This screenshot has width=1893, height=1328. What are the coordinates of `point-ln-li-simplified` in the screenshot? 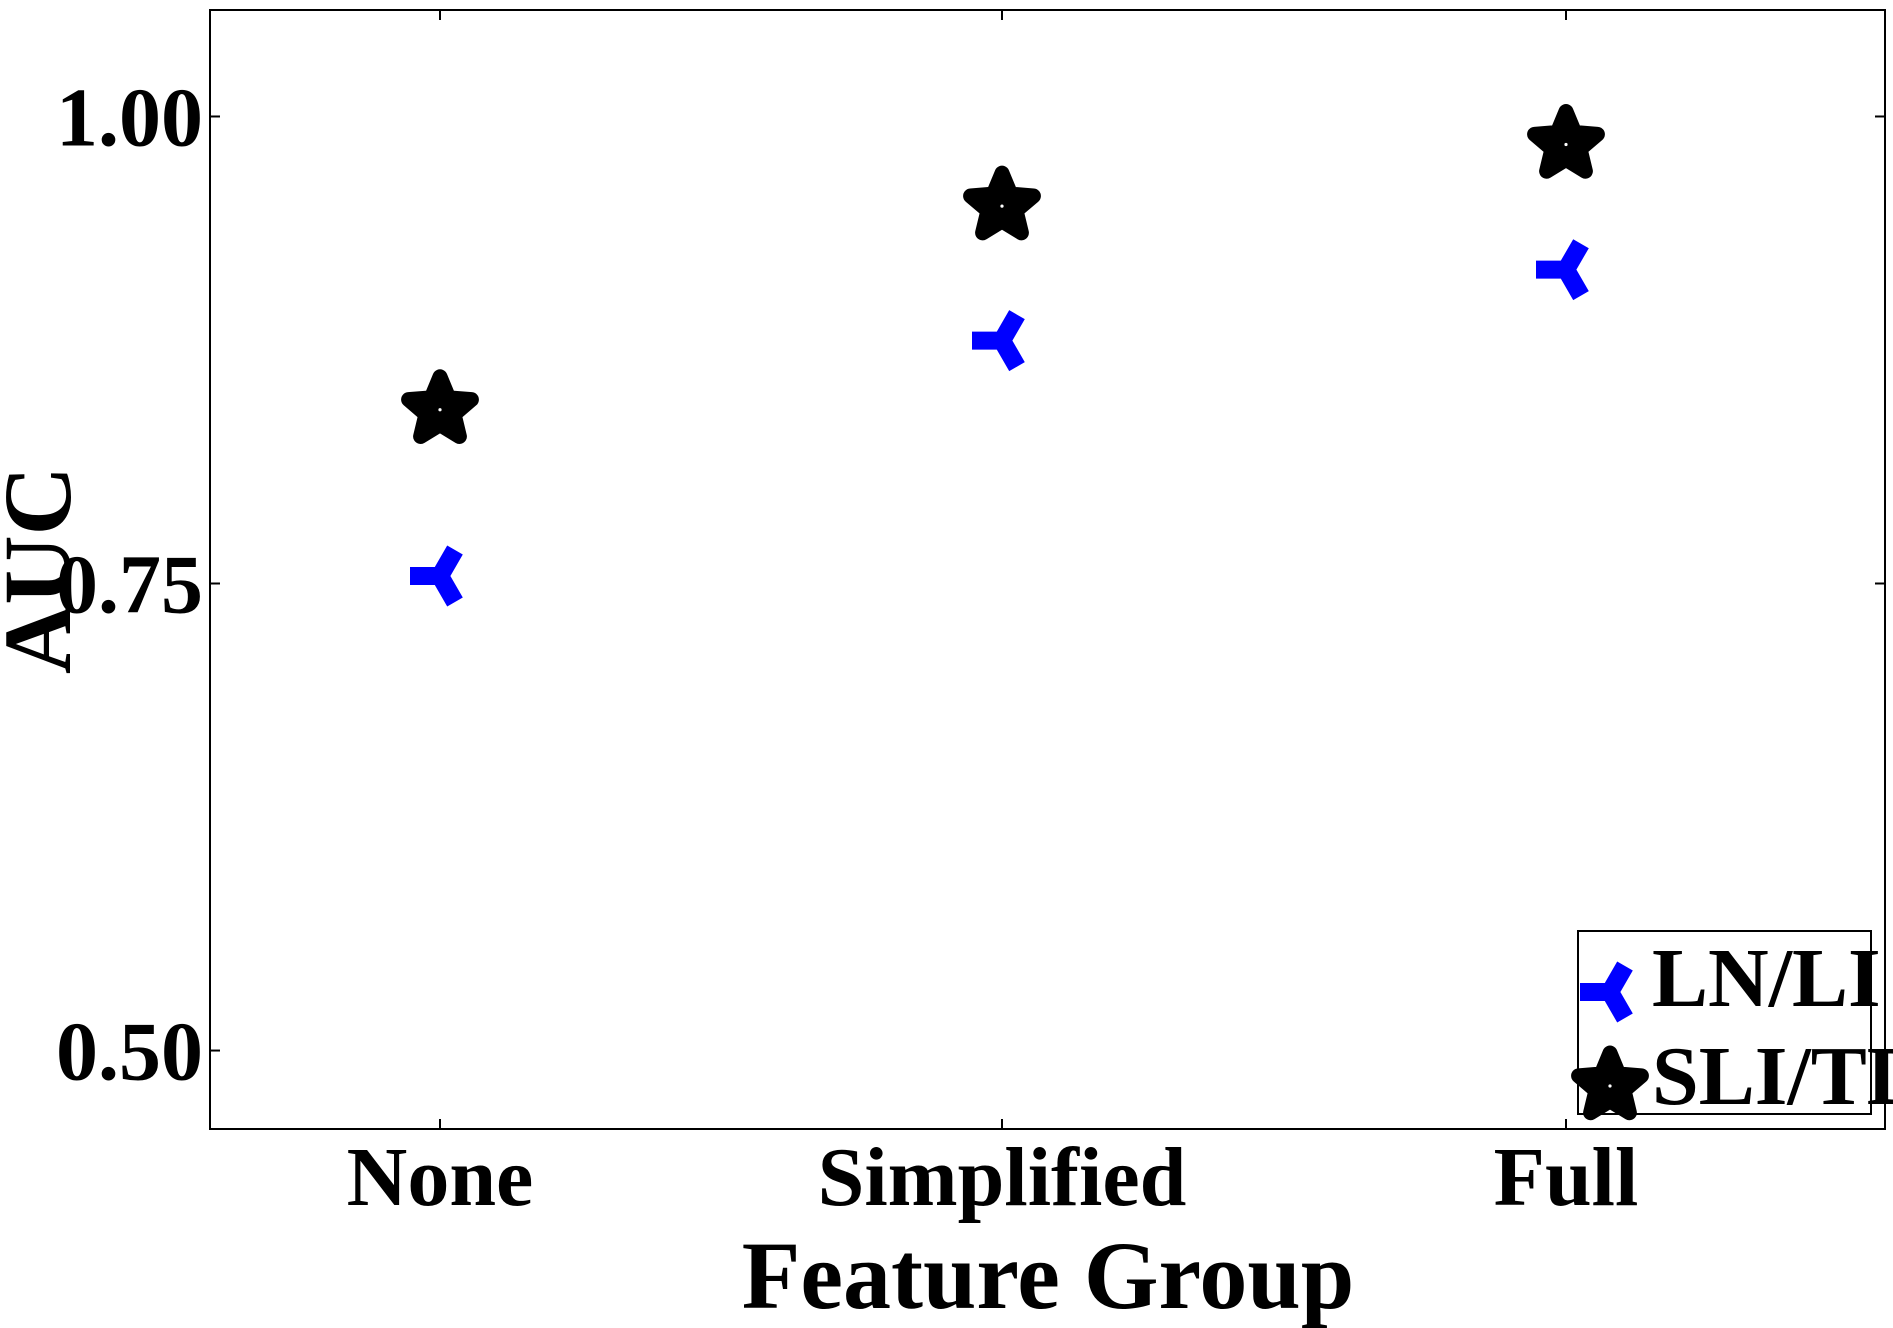 It's located at (998, 341).